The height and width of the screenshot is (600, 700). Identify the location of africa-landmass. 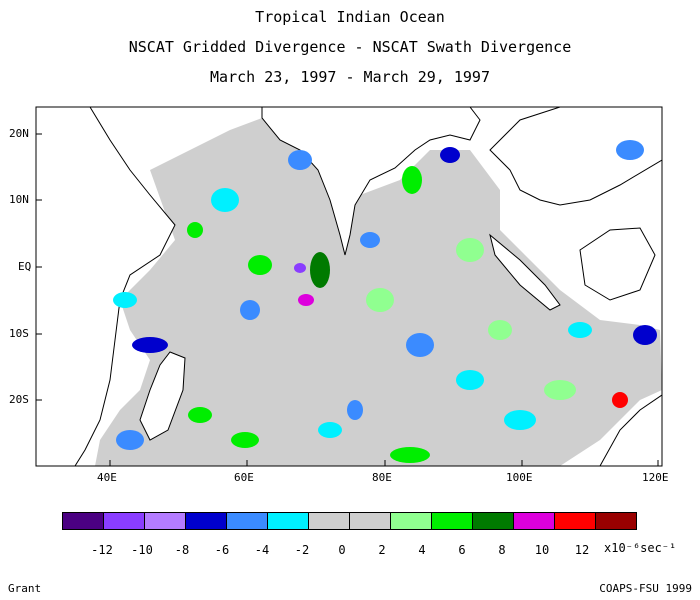
(106, 286).